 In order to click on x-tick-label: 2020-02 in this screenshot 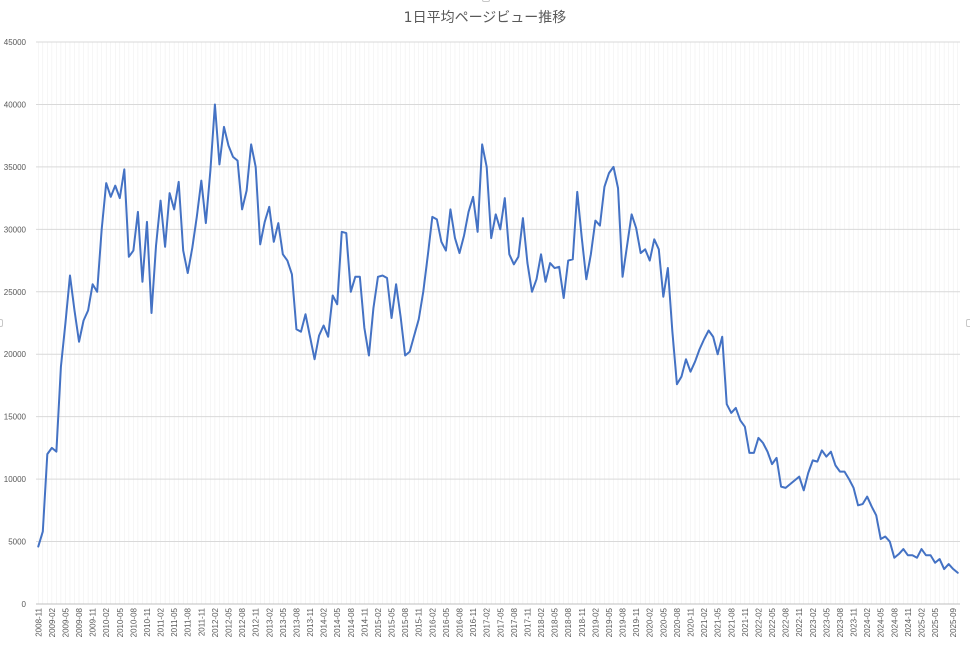, I will do `click(650, 622)`.